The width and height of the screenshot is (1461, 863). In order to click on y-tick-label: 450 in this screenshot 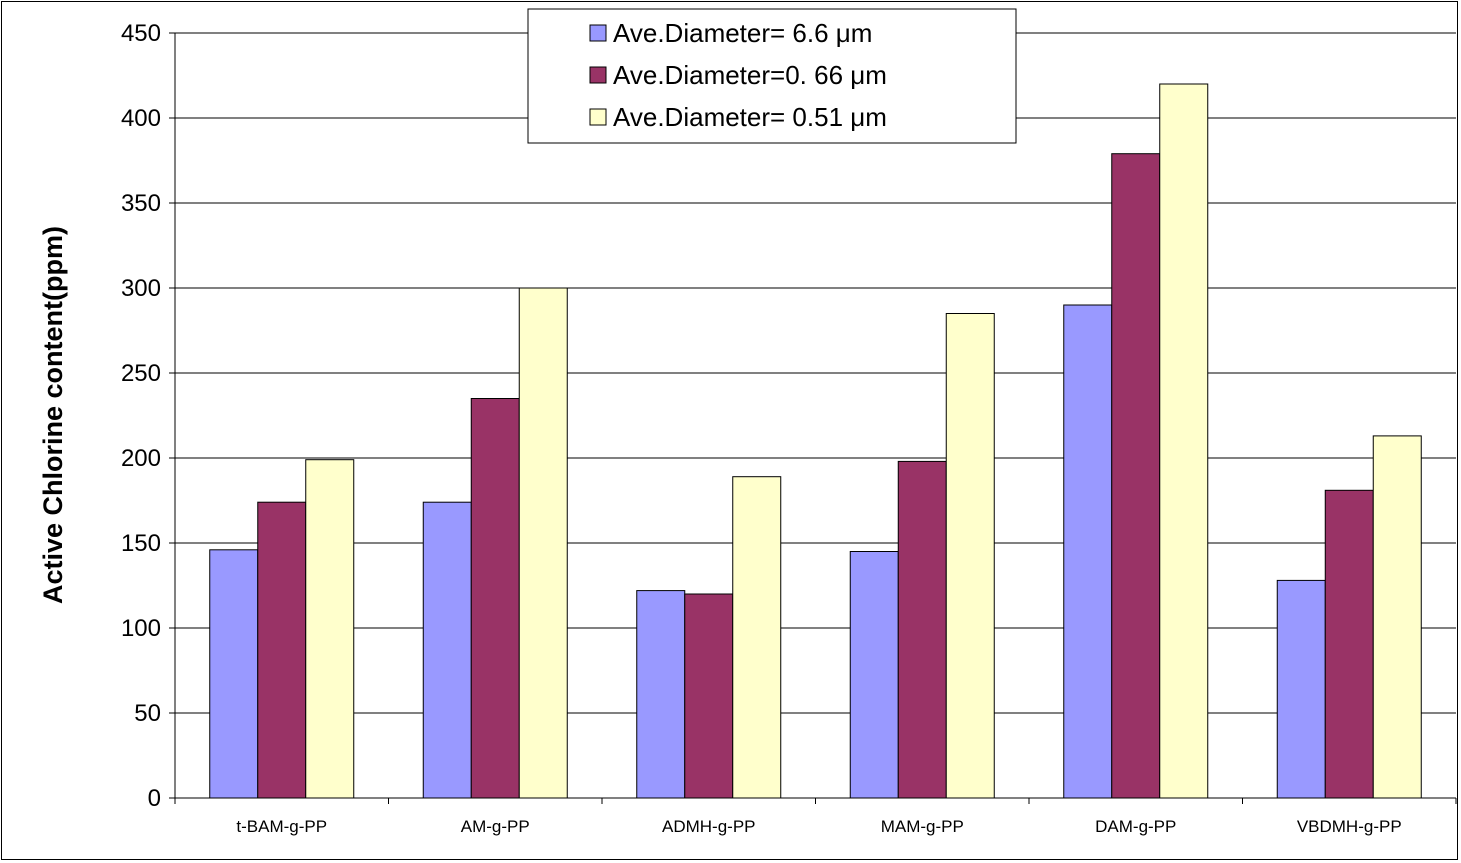, I will do `click(141, 33)`.